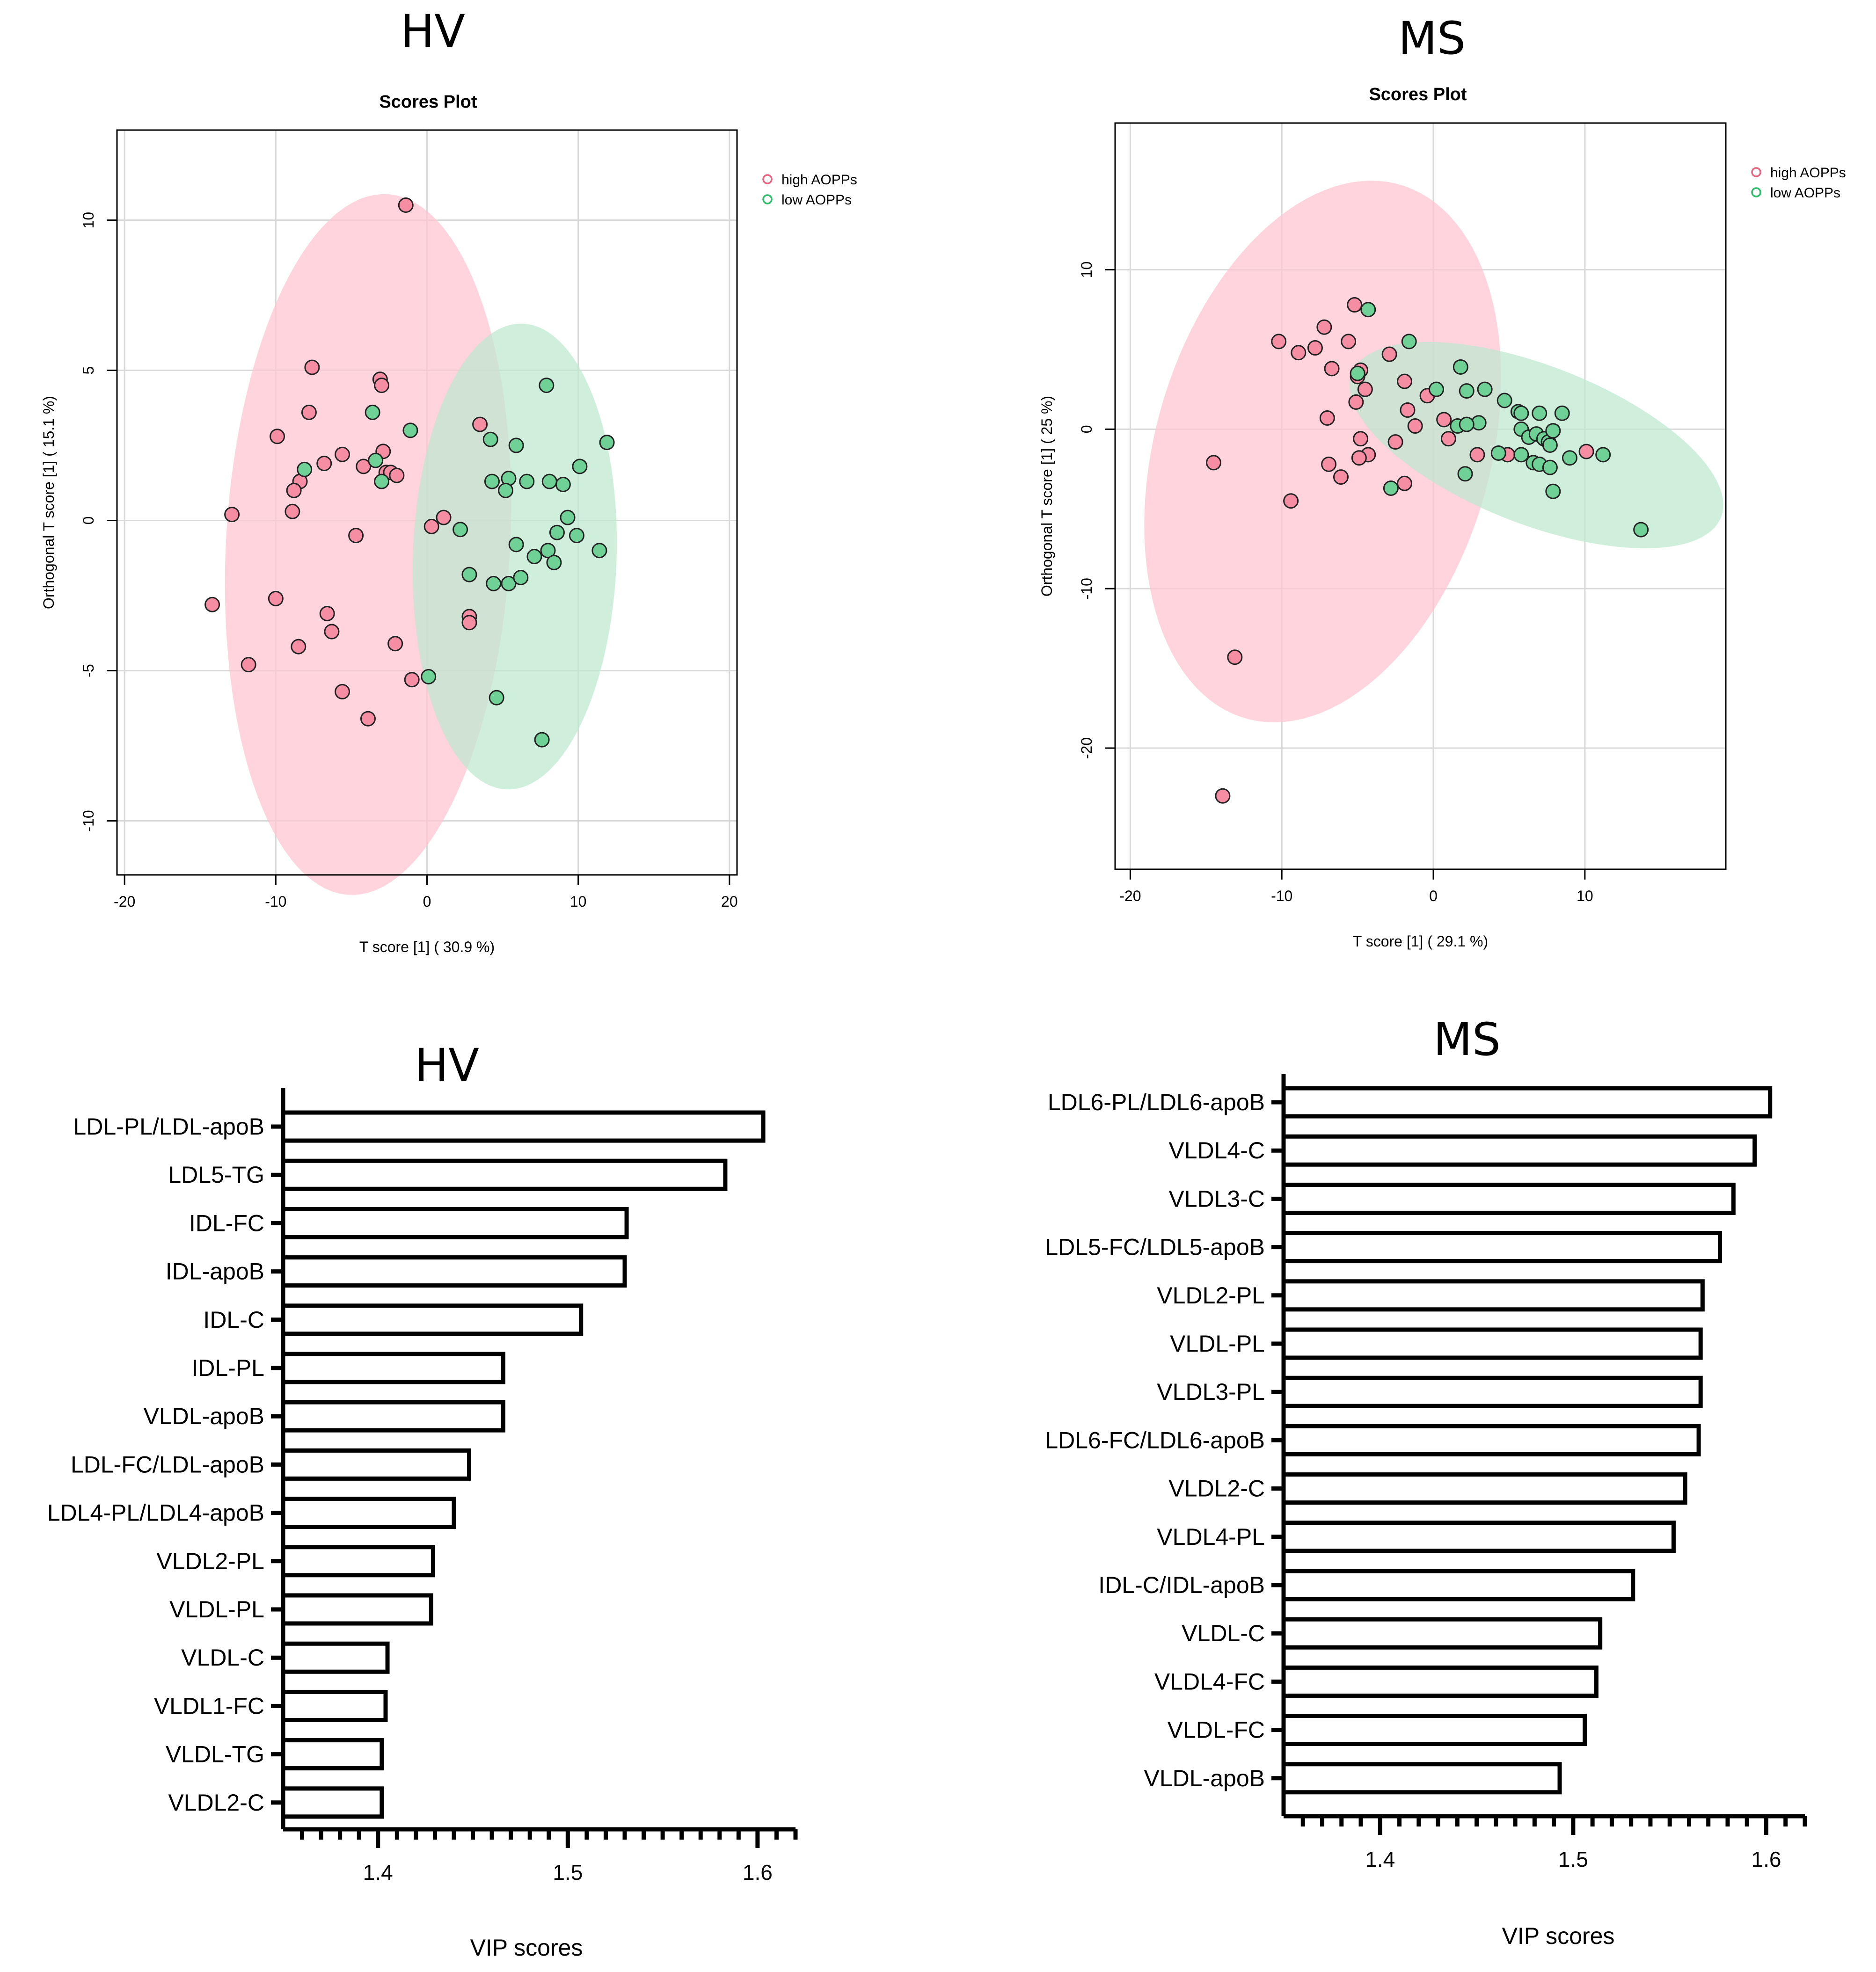  Describe the element at coordinates (758, 1872) in the screenshot. I see `x-tick-label: 1.6` at that location.